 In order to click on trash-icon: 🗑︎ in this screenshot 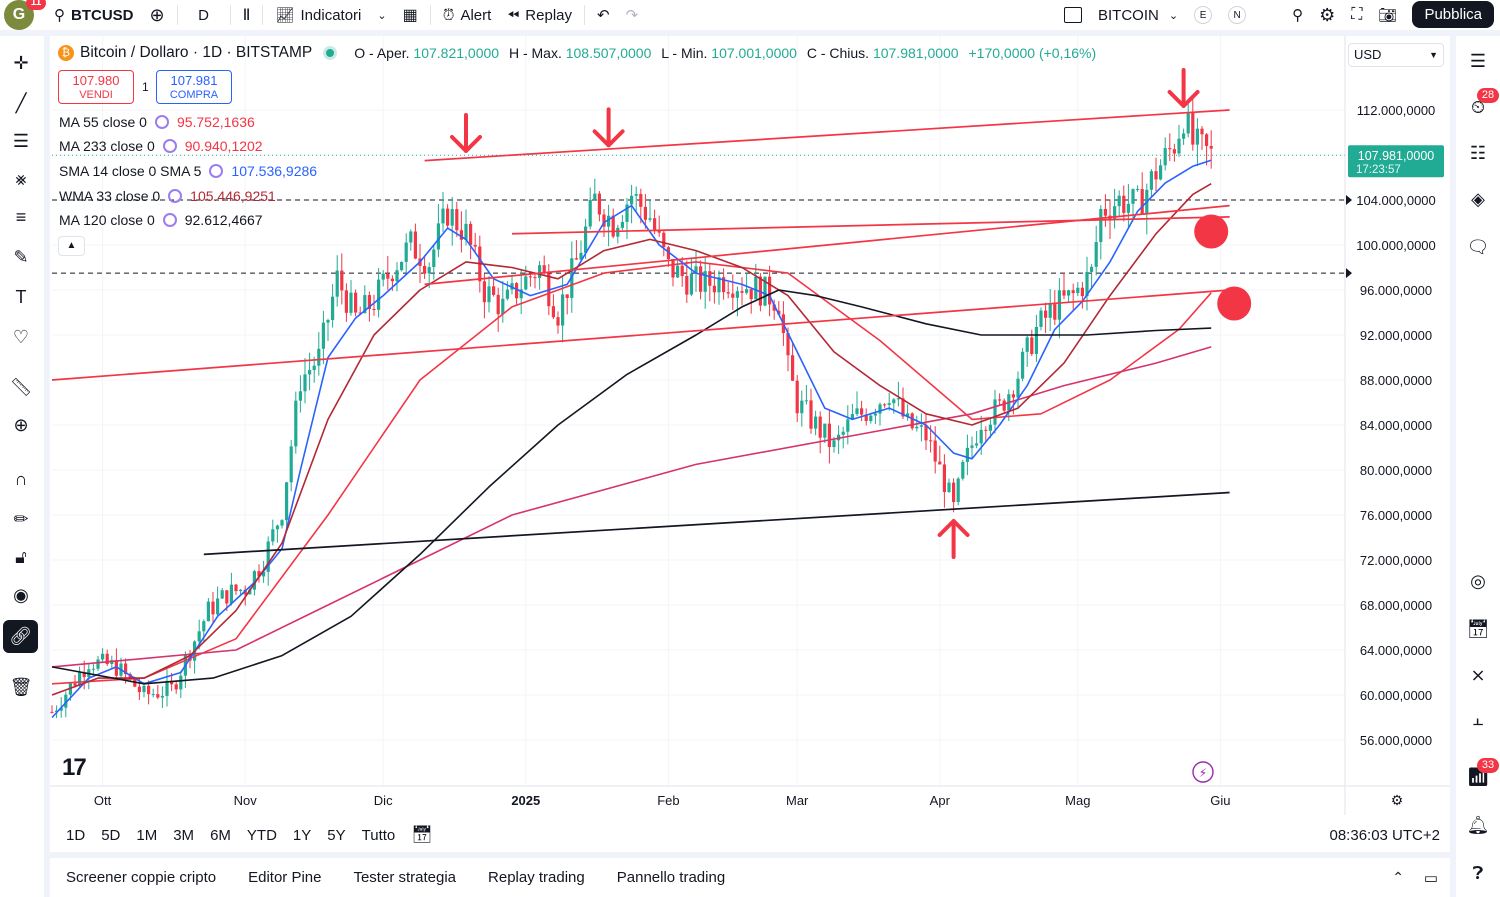, I will do `click(21, 686)`.